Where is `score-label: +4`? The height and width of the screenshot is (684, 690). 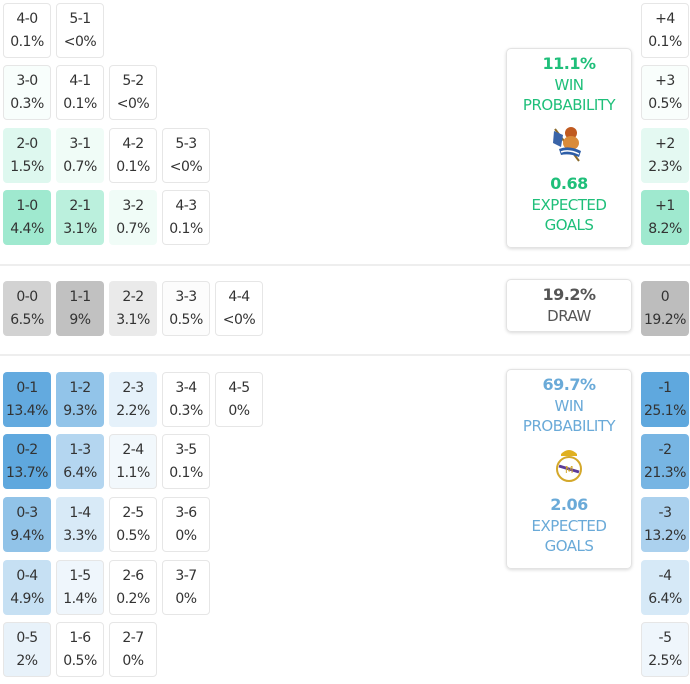 score-label: +4 is located at coordinates (665, 19).